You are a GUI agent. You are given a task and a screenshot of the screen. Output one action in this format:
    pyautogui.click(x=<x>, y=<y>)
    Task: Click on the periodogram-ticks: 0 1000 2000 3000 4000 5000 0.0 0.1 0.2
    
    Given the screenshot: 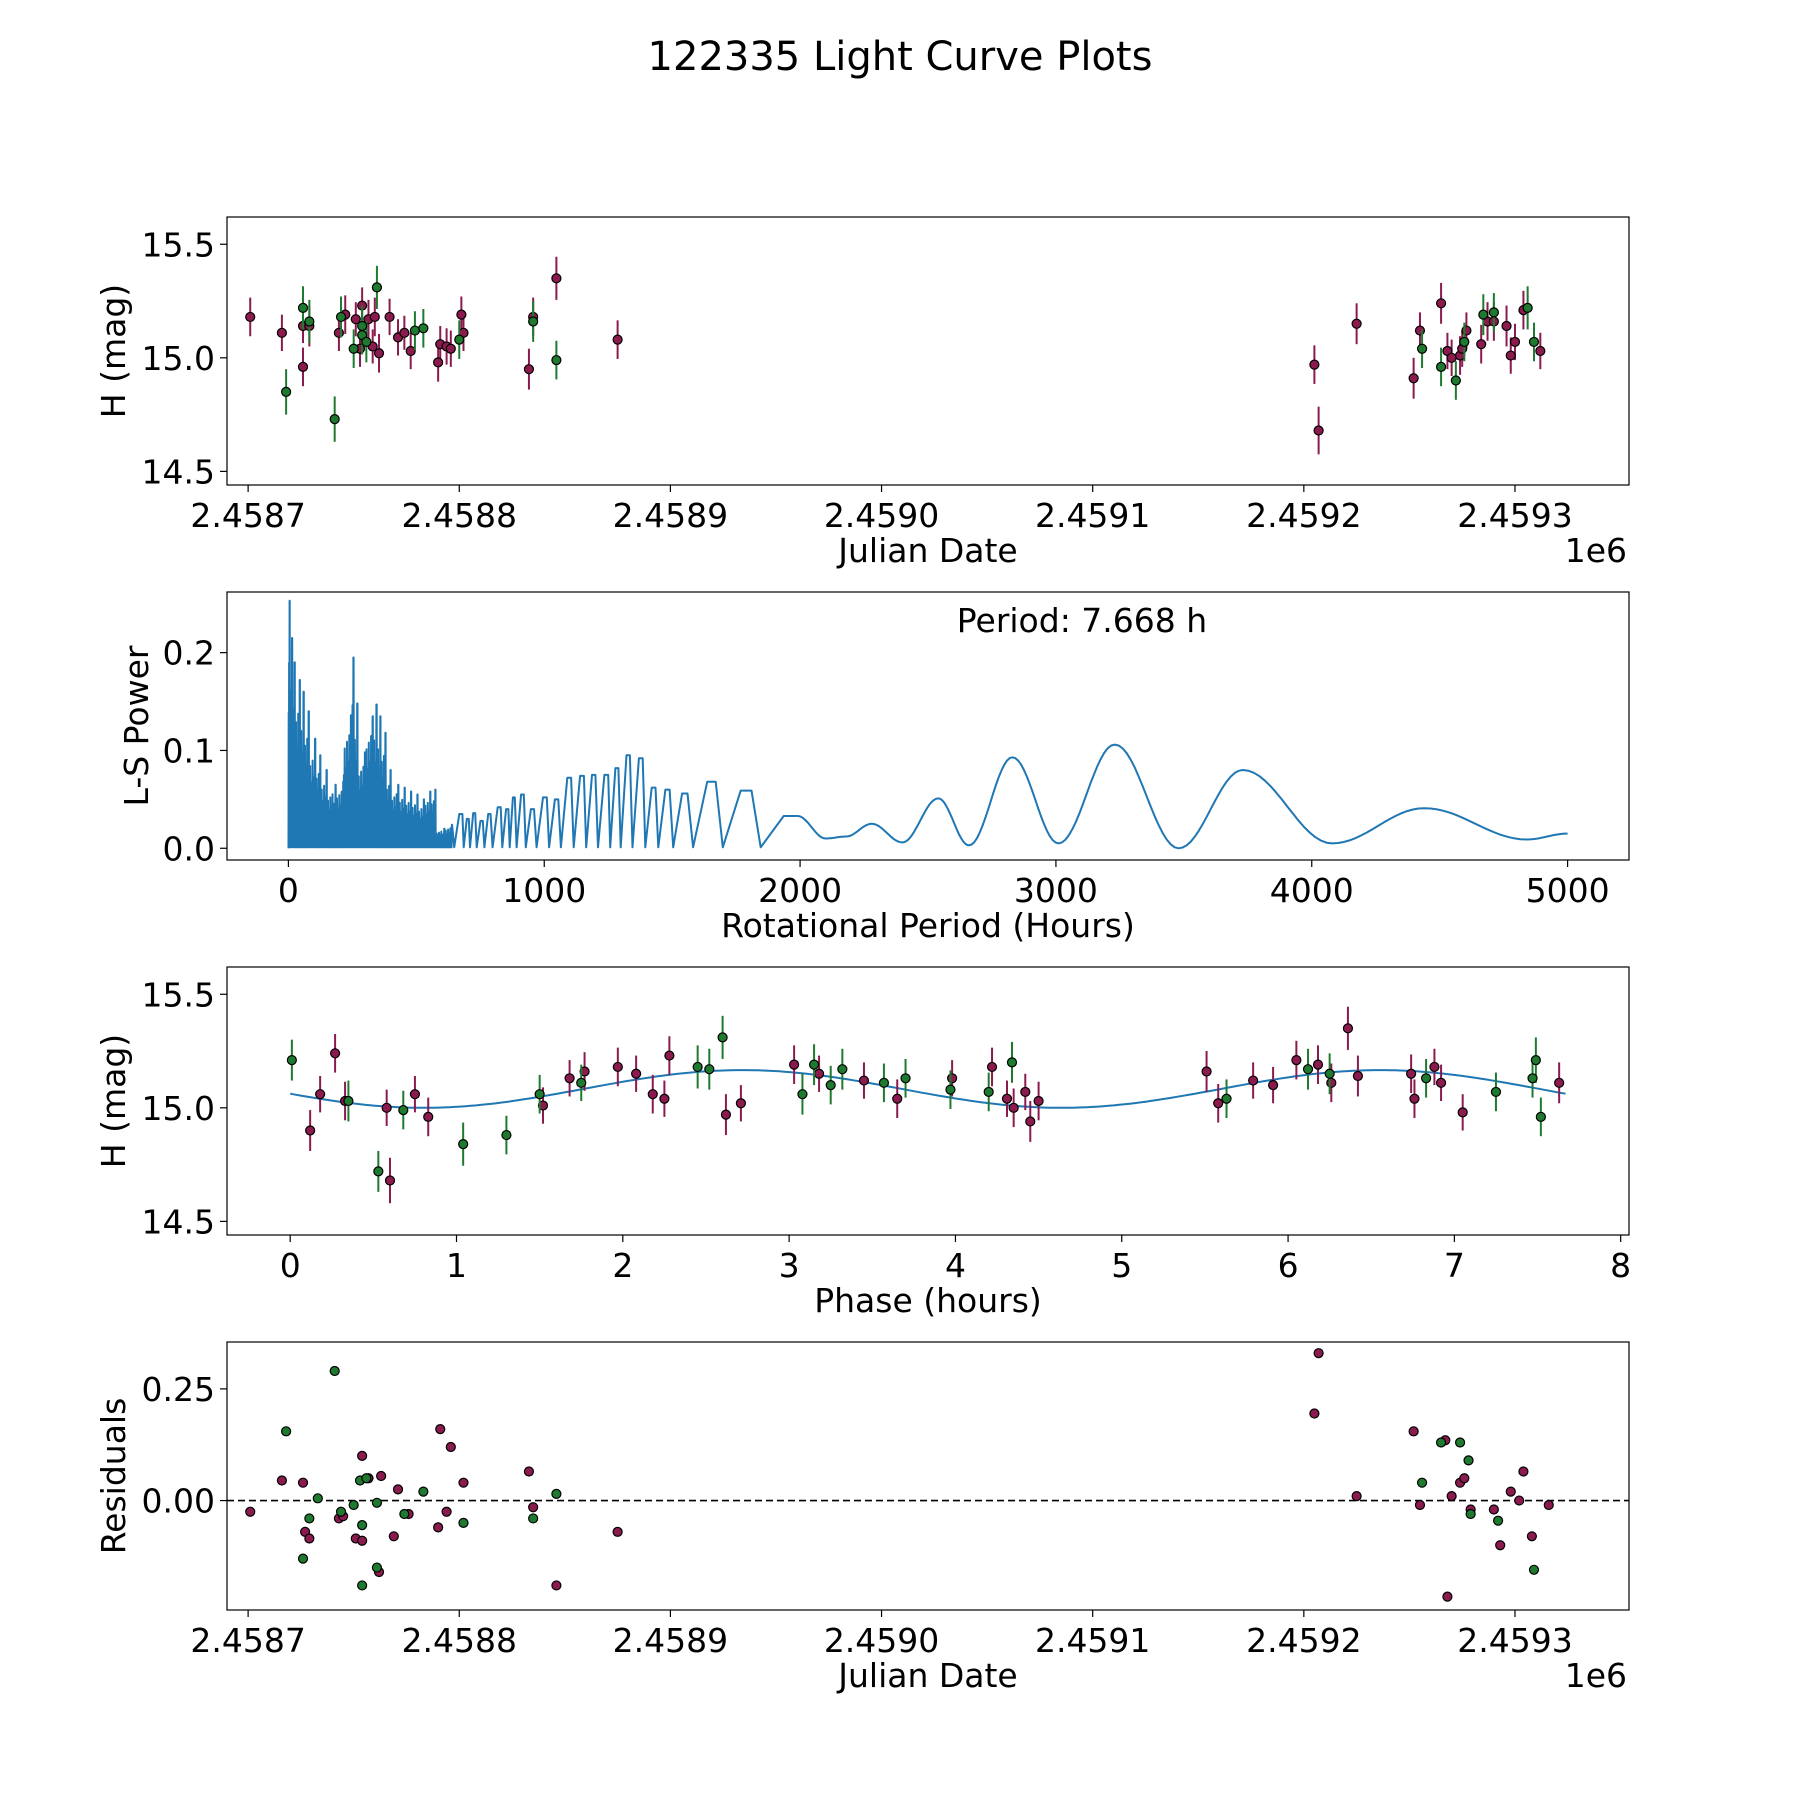 What is the action you would take?
    pyautogui.click(x=886, y=772)
    